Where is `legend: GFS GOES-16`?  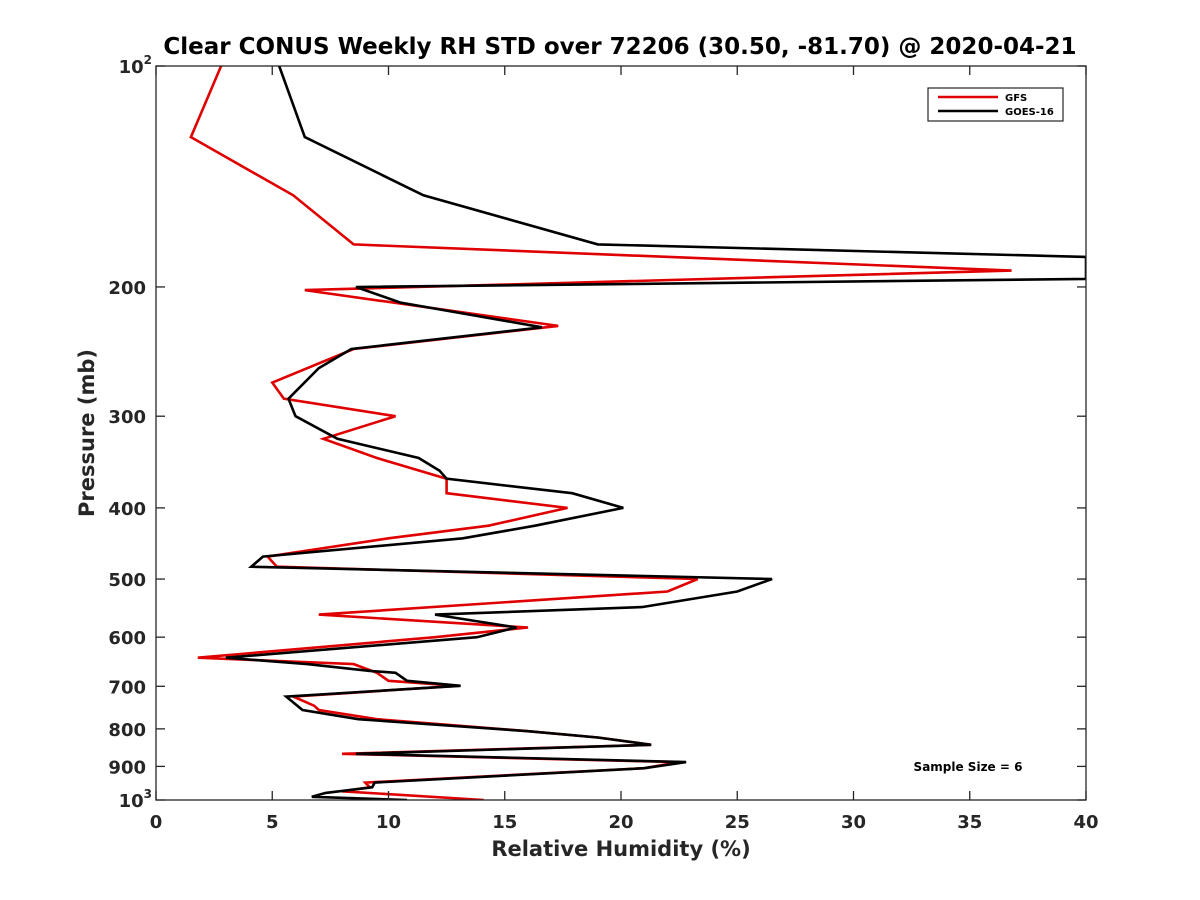 legend: GFS GOES-16 is located at coordinates (995, 104).